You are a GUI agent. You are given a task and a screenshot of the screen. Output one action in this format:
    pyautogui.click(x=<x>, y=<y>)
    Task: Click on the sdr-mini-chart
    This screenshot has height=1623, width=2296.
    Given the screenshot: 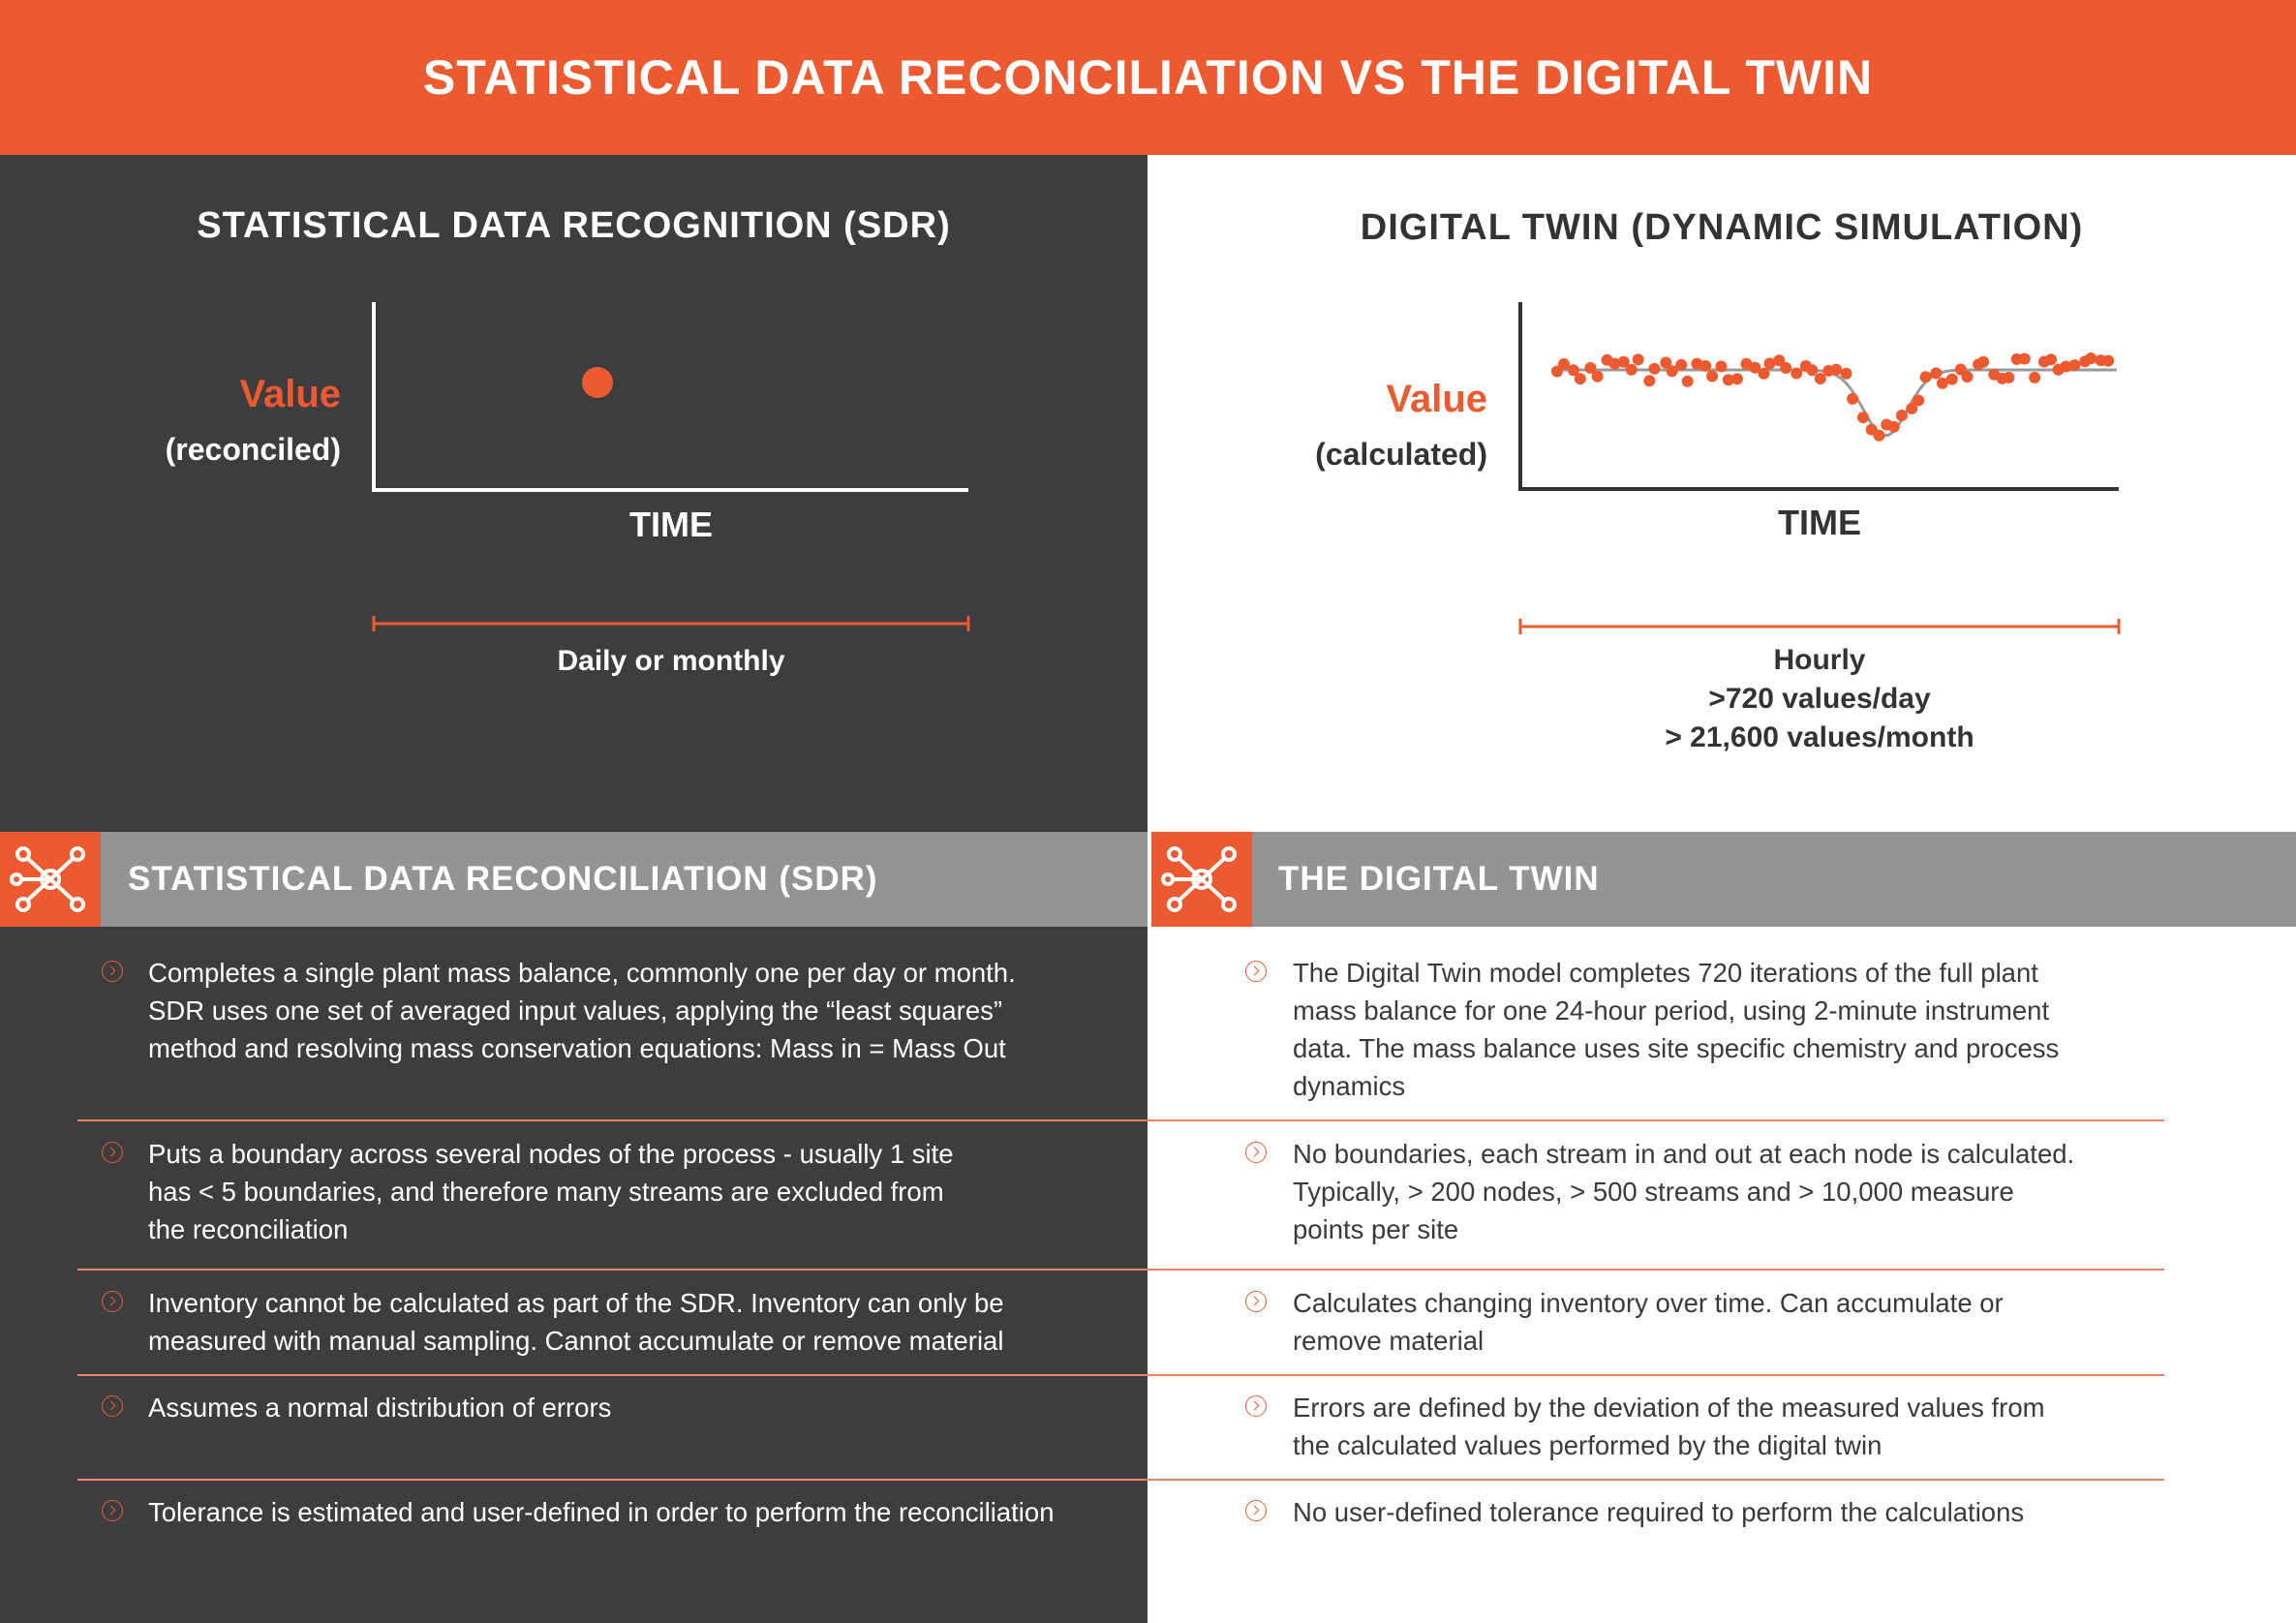 What is the action you would take?
    pyautogui.click(x=671, y=467)
    